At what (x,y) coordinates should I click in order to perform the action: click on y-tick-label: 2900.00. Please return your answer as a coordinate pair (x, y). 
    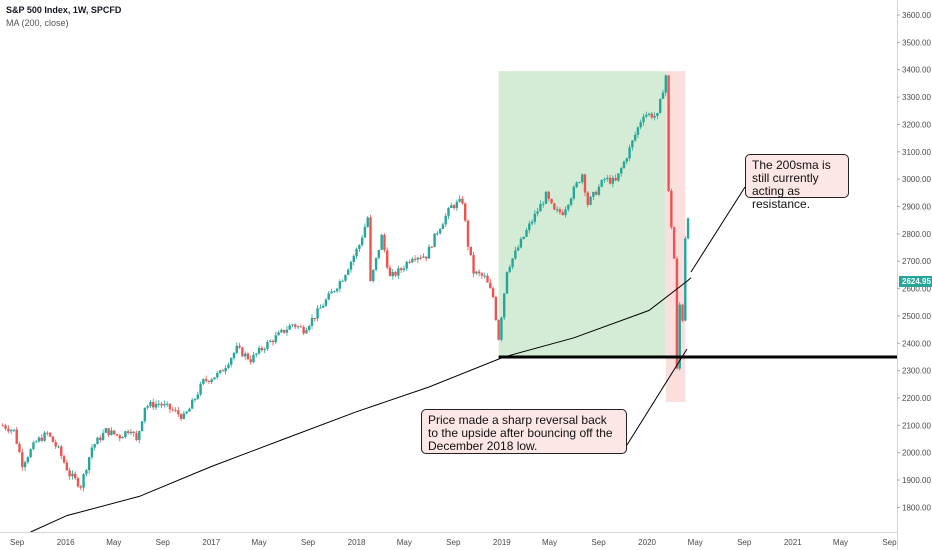
    Looking at the image, I should click on (916, 207).